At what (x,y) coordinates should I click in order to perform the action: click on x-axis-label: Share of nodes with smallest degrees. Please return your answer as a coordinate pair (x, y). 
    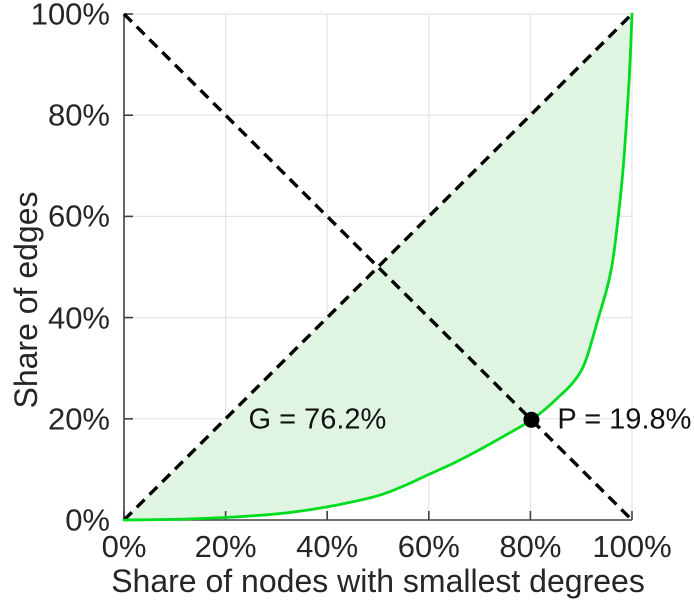
    Looking at the image, I should click on (378, 581).